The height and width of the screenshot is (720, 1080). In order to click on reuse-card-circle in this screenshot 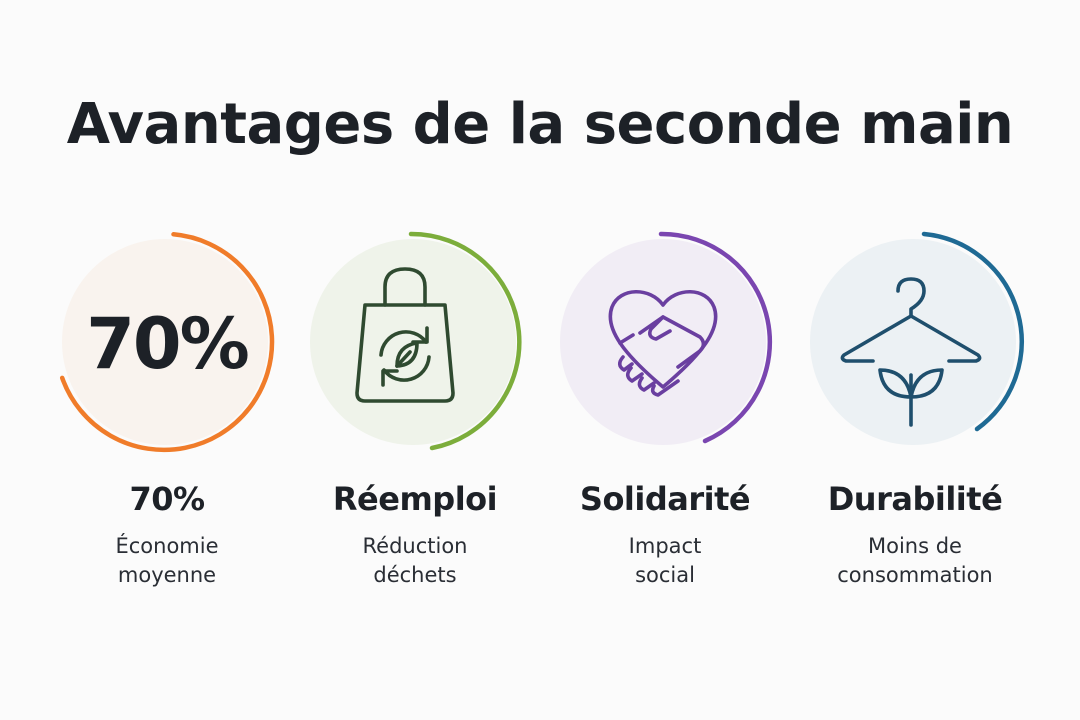, I will do `click(415, 345)`.